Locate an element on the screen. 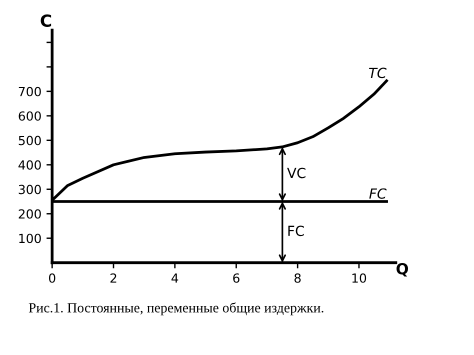  annotation: VC is located at coordinates (296, 173).